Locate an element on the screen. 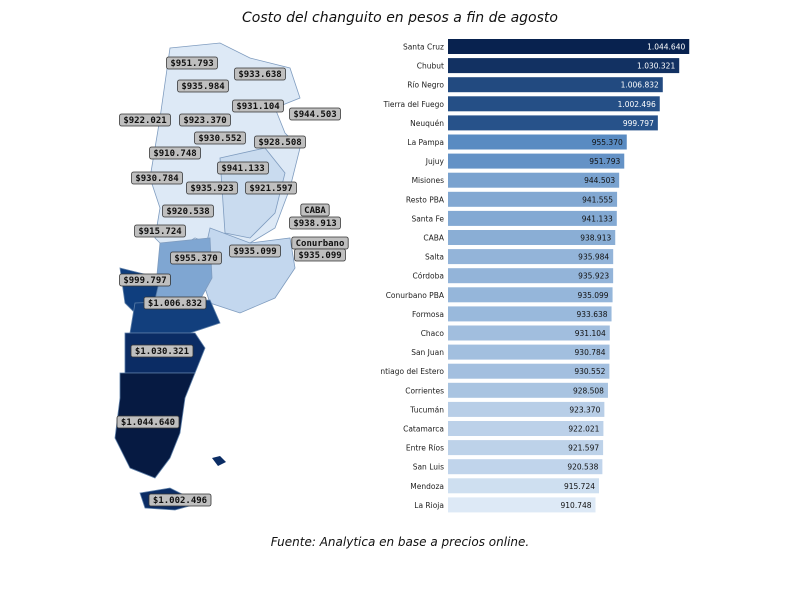 The width and height of the screenshot is (800, 600). svg-text: $931.104 is located at coordinates (258, 107).